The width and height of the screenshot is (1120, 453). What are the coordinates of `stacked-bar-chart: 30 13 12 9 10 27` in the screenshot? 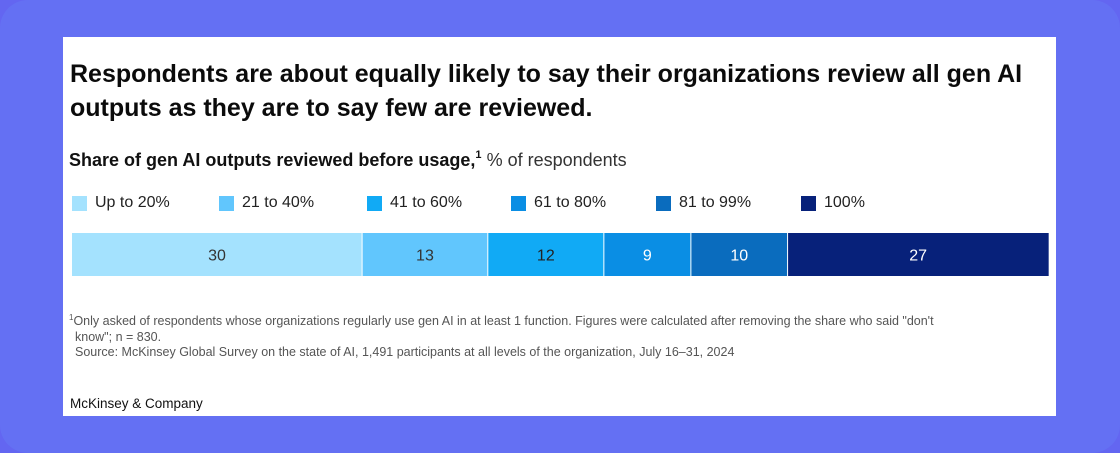 It's located at (560, 254).